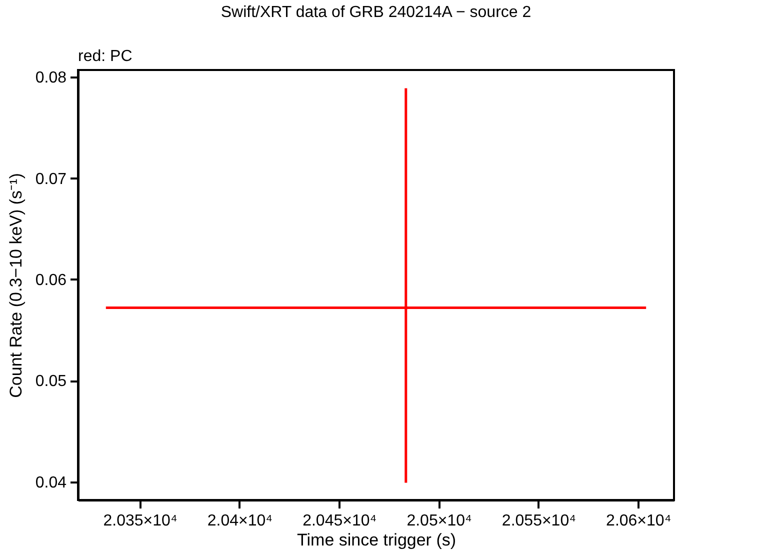 This screenshot has height=558, width=762. I want to click on x-tick-label: 2.04×10⁴, so click(240, 521).